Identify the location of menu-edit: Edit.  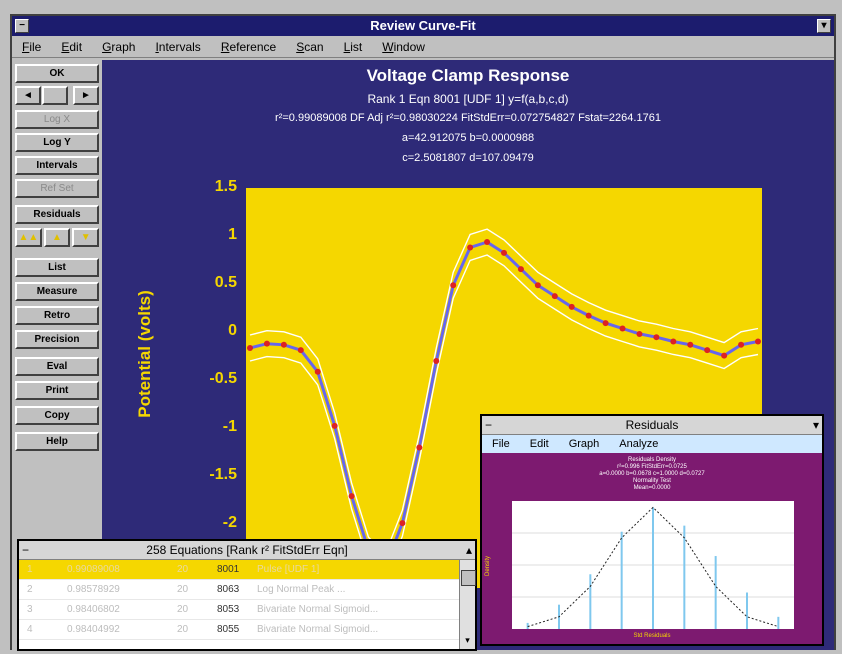
(72, 47).